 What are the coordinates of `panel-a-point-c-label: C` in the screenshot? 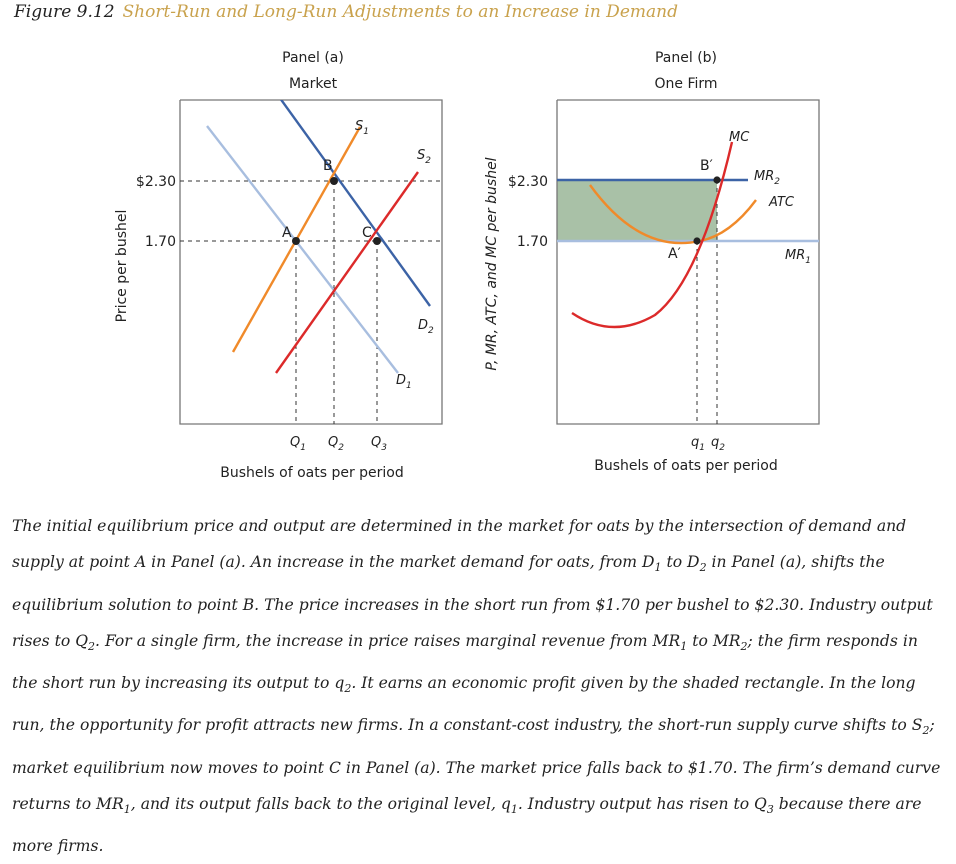 It's located at (367, 233).